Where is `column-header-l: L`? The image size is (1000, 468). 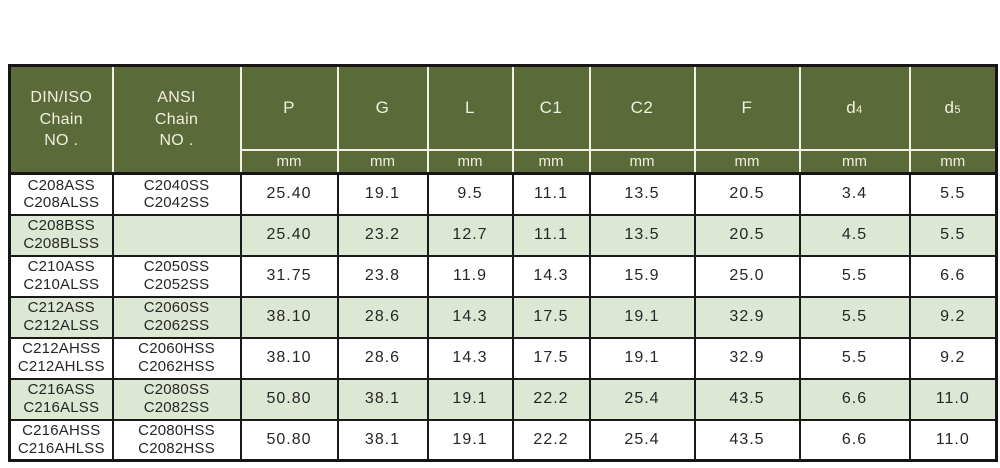 column-header-l: L is located at coordinates (470, 107).